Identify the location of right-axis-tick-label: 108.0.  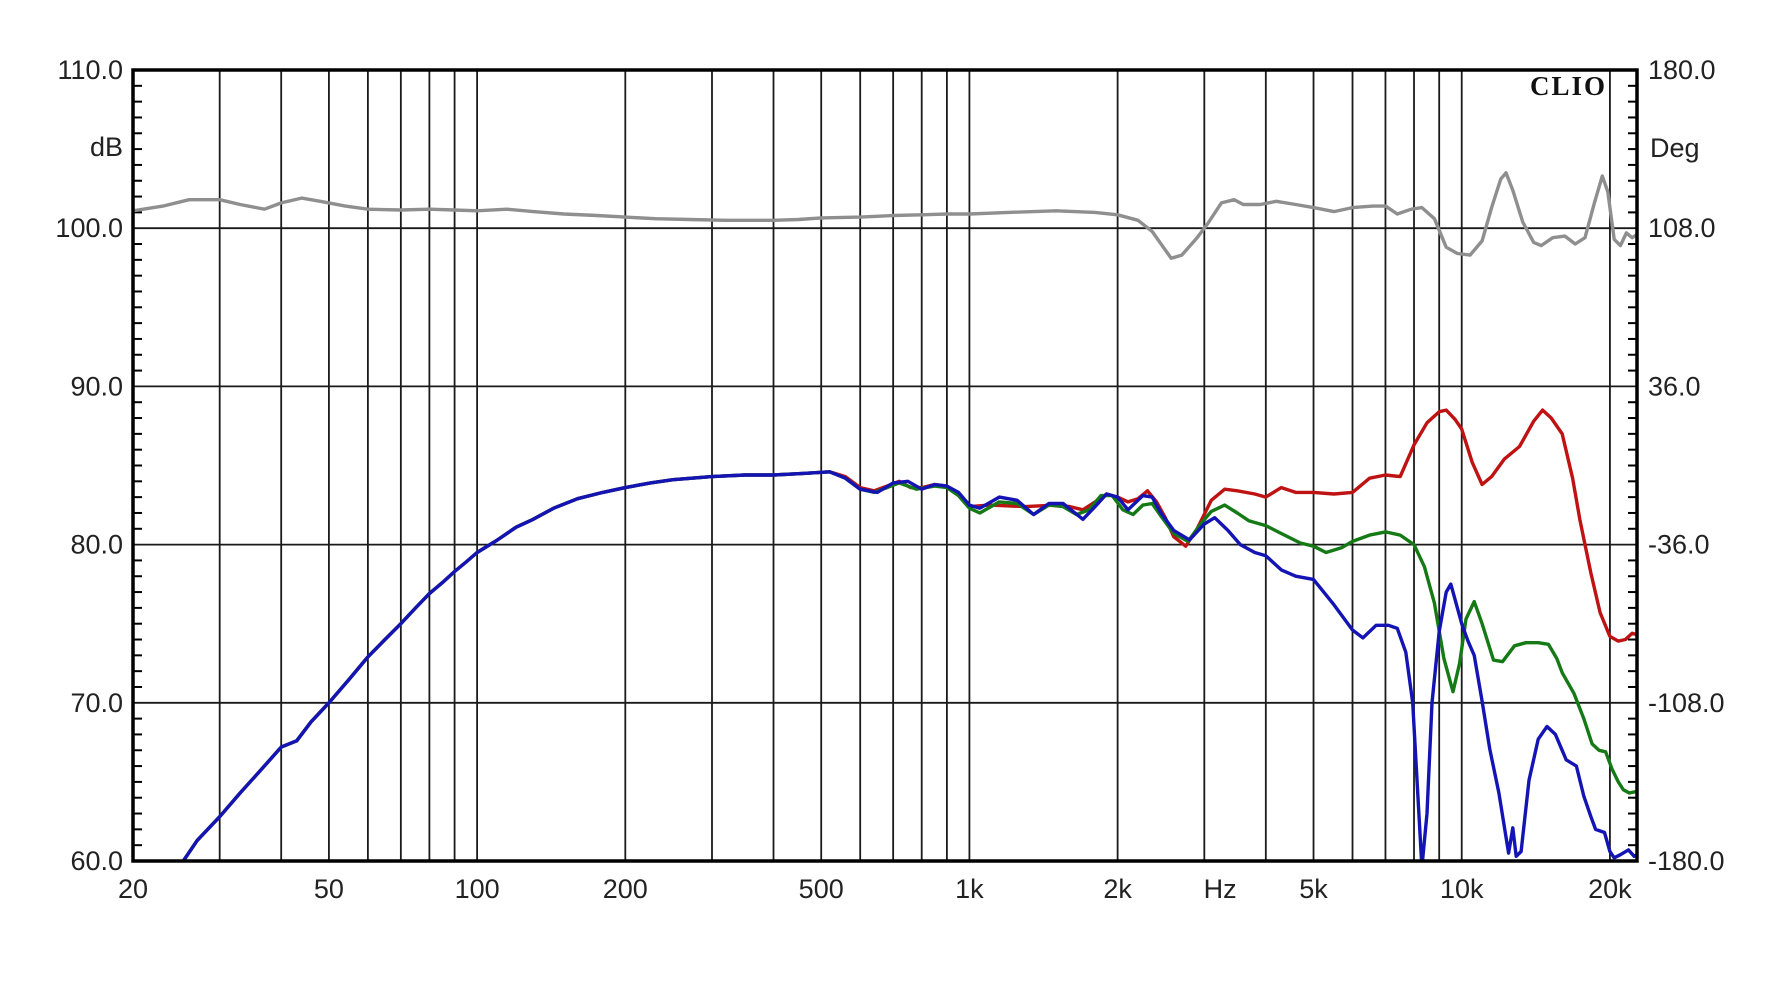
(1682, 228).